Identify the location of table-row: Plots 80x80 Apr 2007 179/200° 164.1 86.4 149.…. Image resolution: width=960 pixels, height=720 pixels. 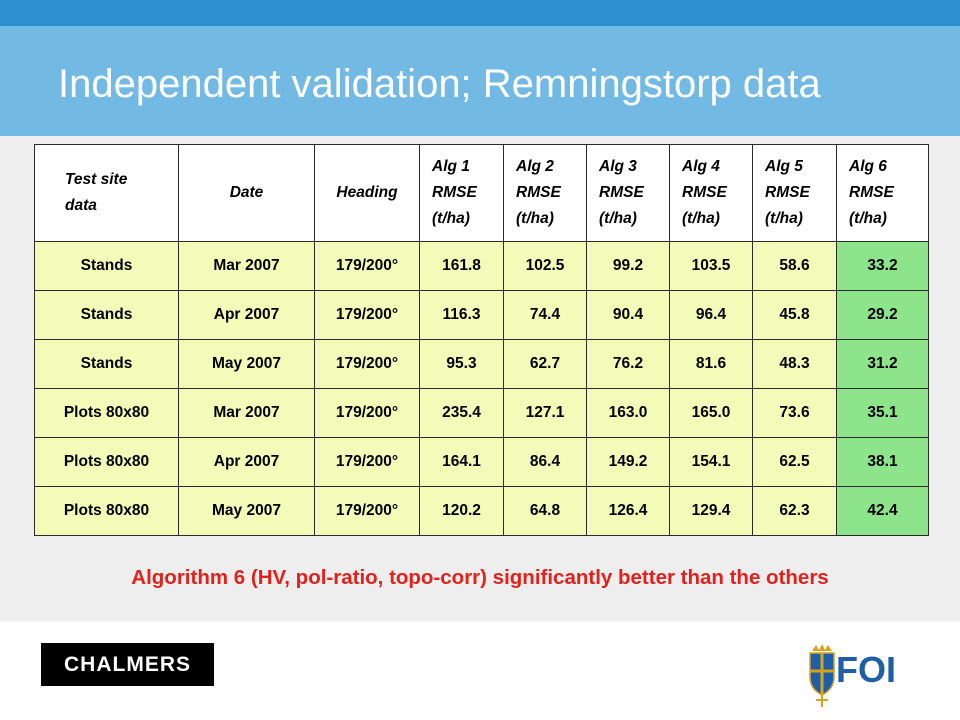
(481, 462).